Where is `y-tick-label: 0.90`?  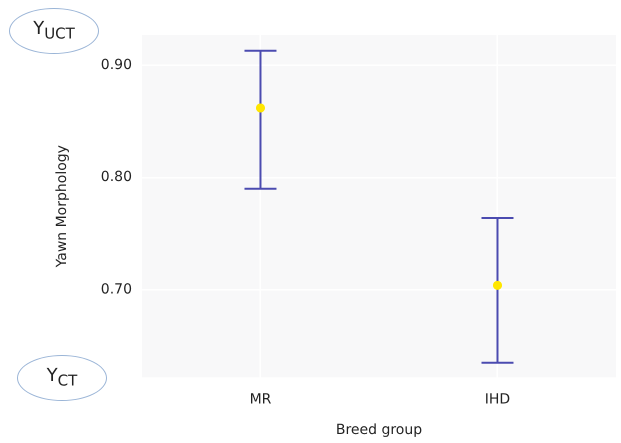 y-tick-label: 0.90 is located at coordinates (116, 64).